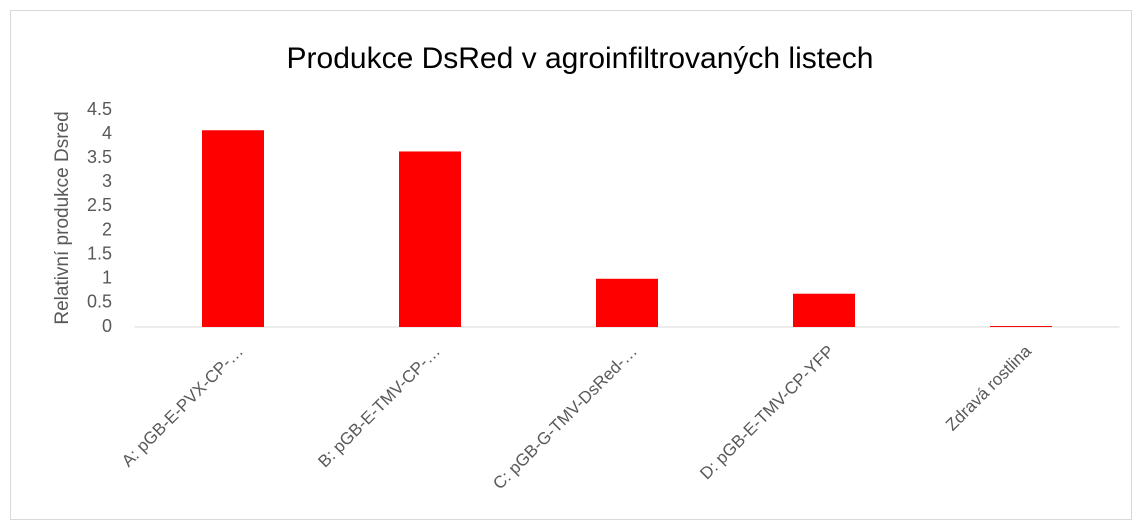  I want to click on y-tick-label: 3.5, so click(99, 157).